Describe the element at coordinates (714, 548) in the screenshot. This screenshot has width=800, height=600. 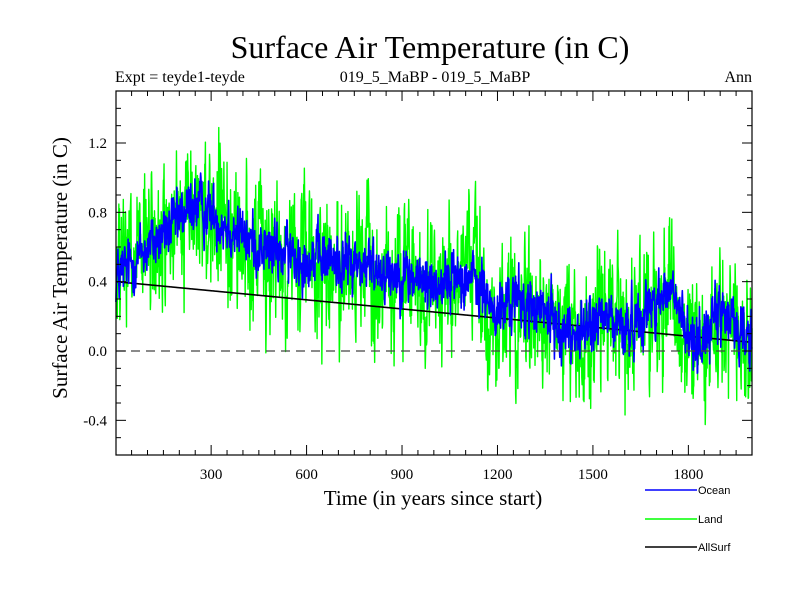
I see `legend-label-allsurf: AllSurf` at that location.